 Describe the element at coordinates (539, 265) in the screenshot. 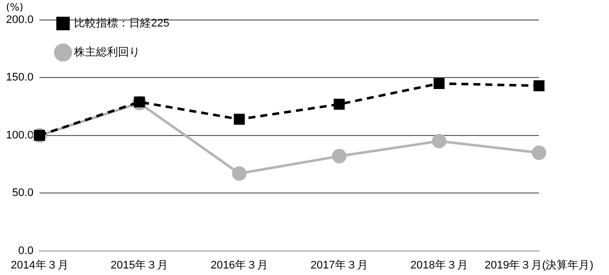

I see `x-tick-label: 2019年３月(決算年月)` at that location.